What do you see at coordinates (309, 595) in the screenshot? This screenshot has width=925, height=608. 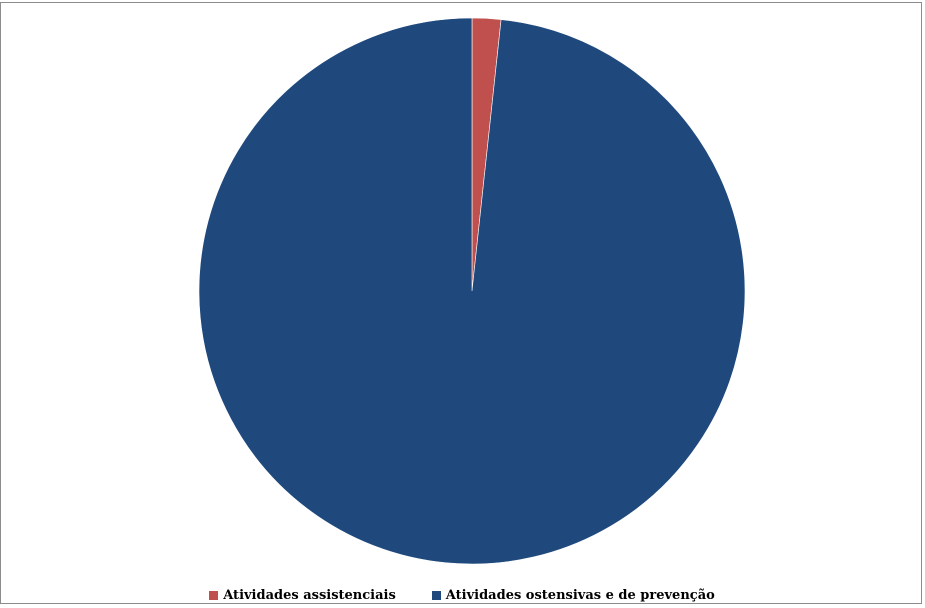 I see `legend-label-assistenciais: Atividades assistenciais` at bounding box center [309, 595].